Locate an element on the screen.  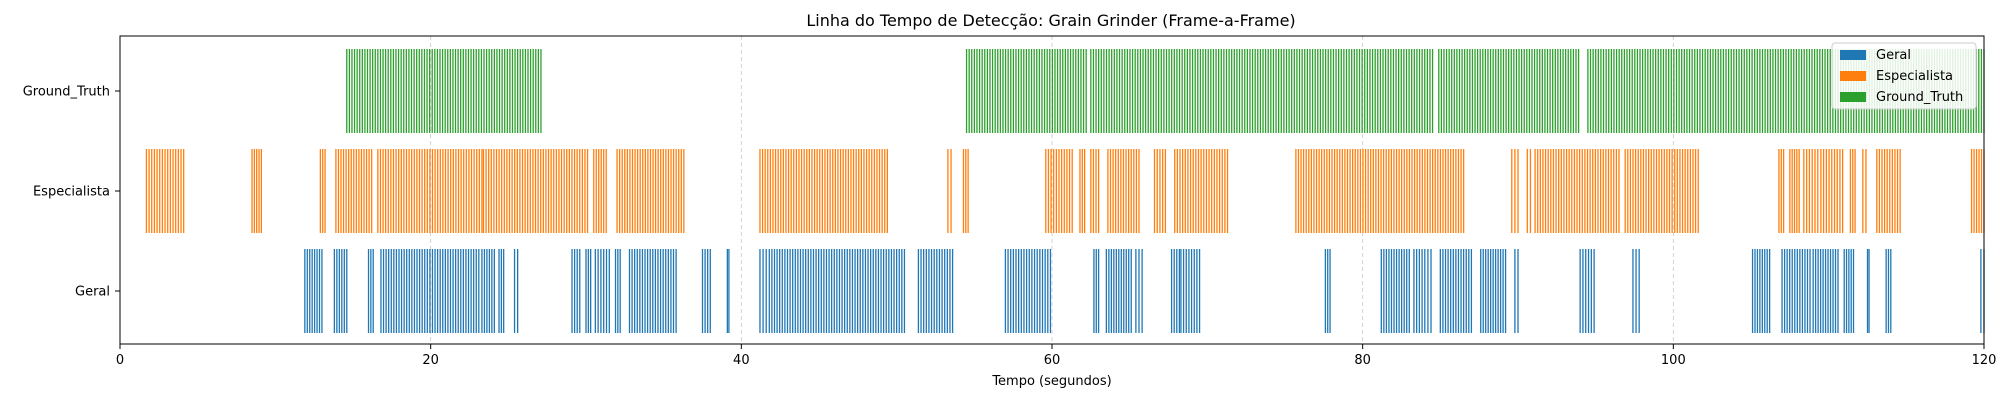
x-axis: 0 20 40 60 80 100 120 is located at coordinates (1056, 356).